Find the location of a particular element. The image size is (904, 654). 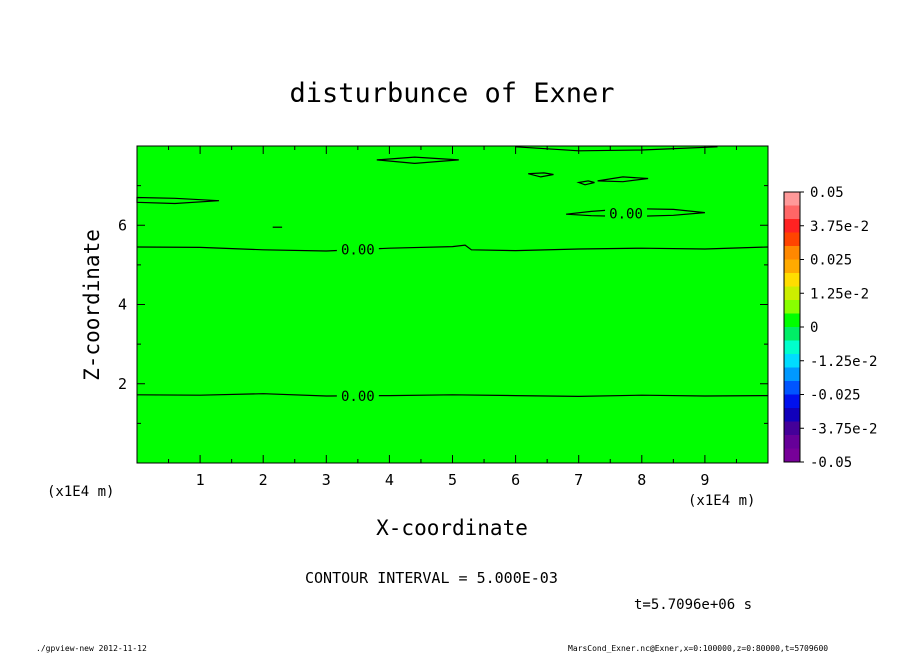

colorbar-label: -0.025 is located at coordinates (835, 396).